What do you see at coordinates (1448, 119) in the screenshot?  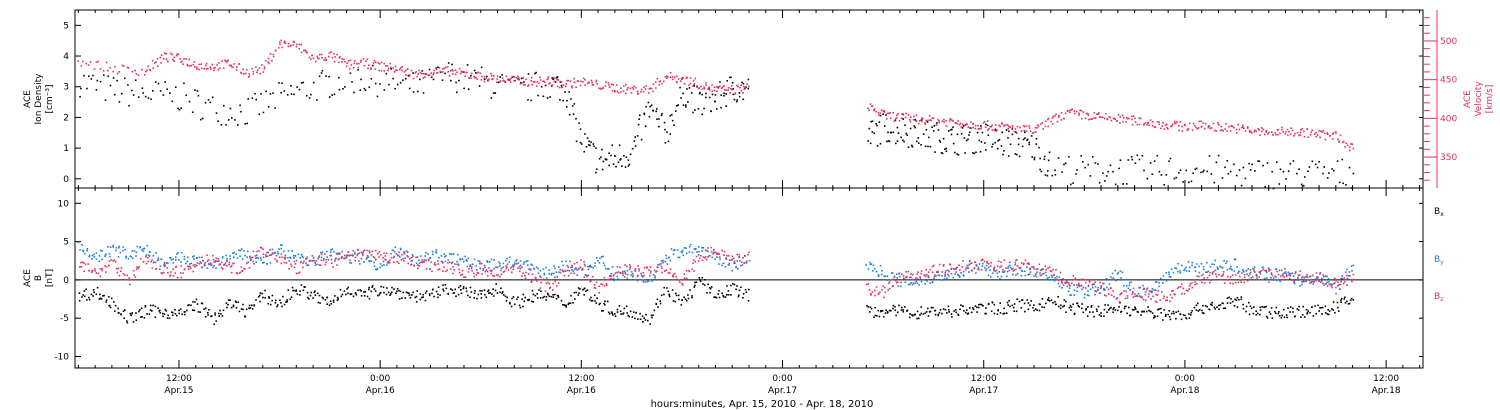 I see `velocity-tick-label: 400` at bounding box center [1448, 119].